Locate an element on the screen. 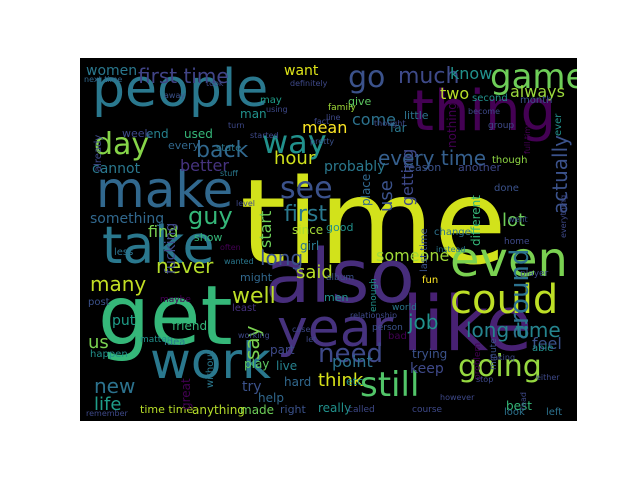 This screenshot has width=640, height=480. word-since: since is located at coordinates (308, 230).